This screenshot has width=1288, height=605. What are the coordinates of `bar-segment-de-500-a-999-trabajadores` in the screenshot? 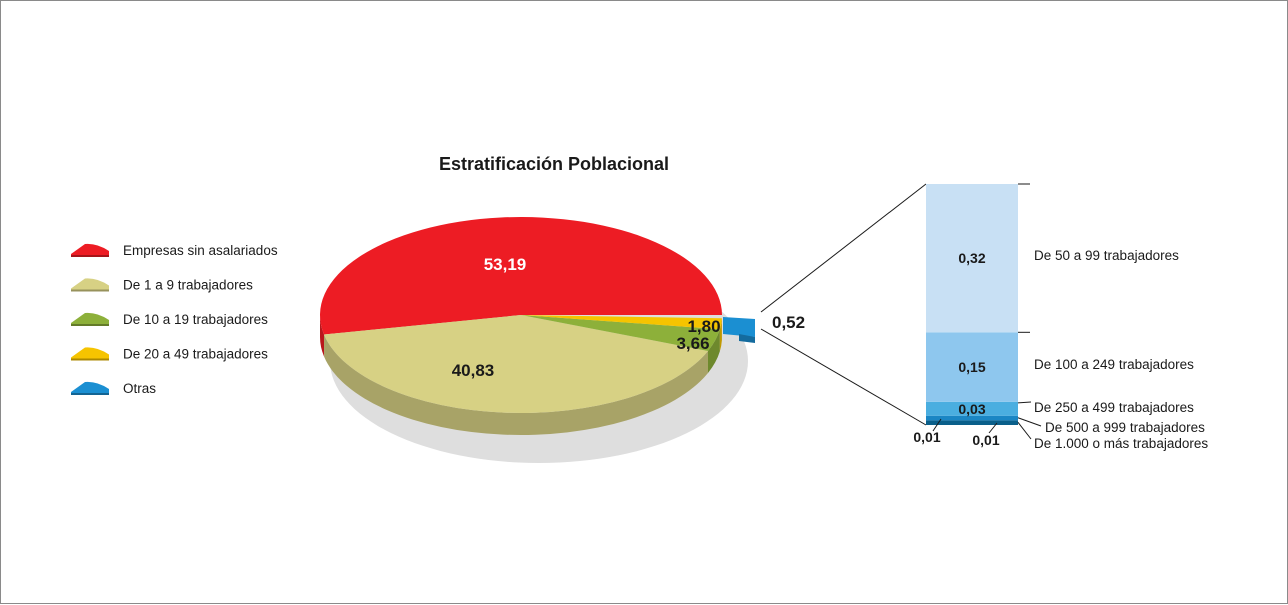 It's located at (972, 418).